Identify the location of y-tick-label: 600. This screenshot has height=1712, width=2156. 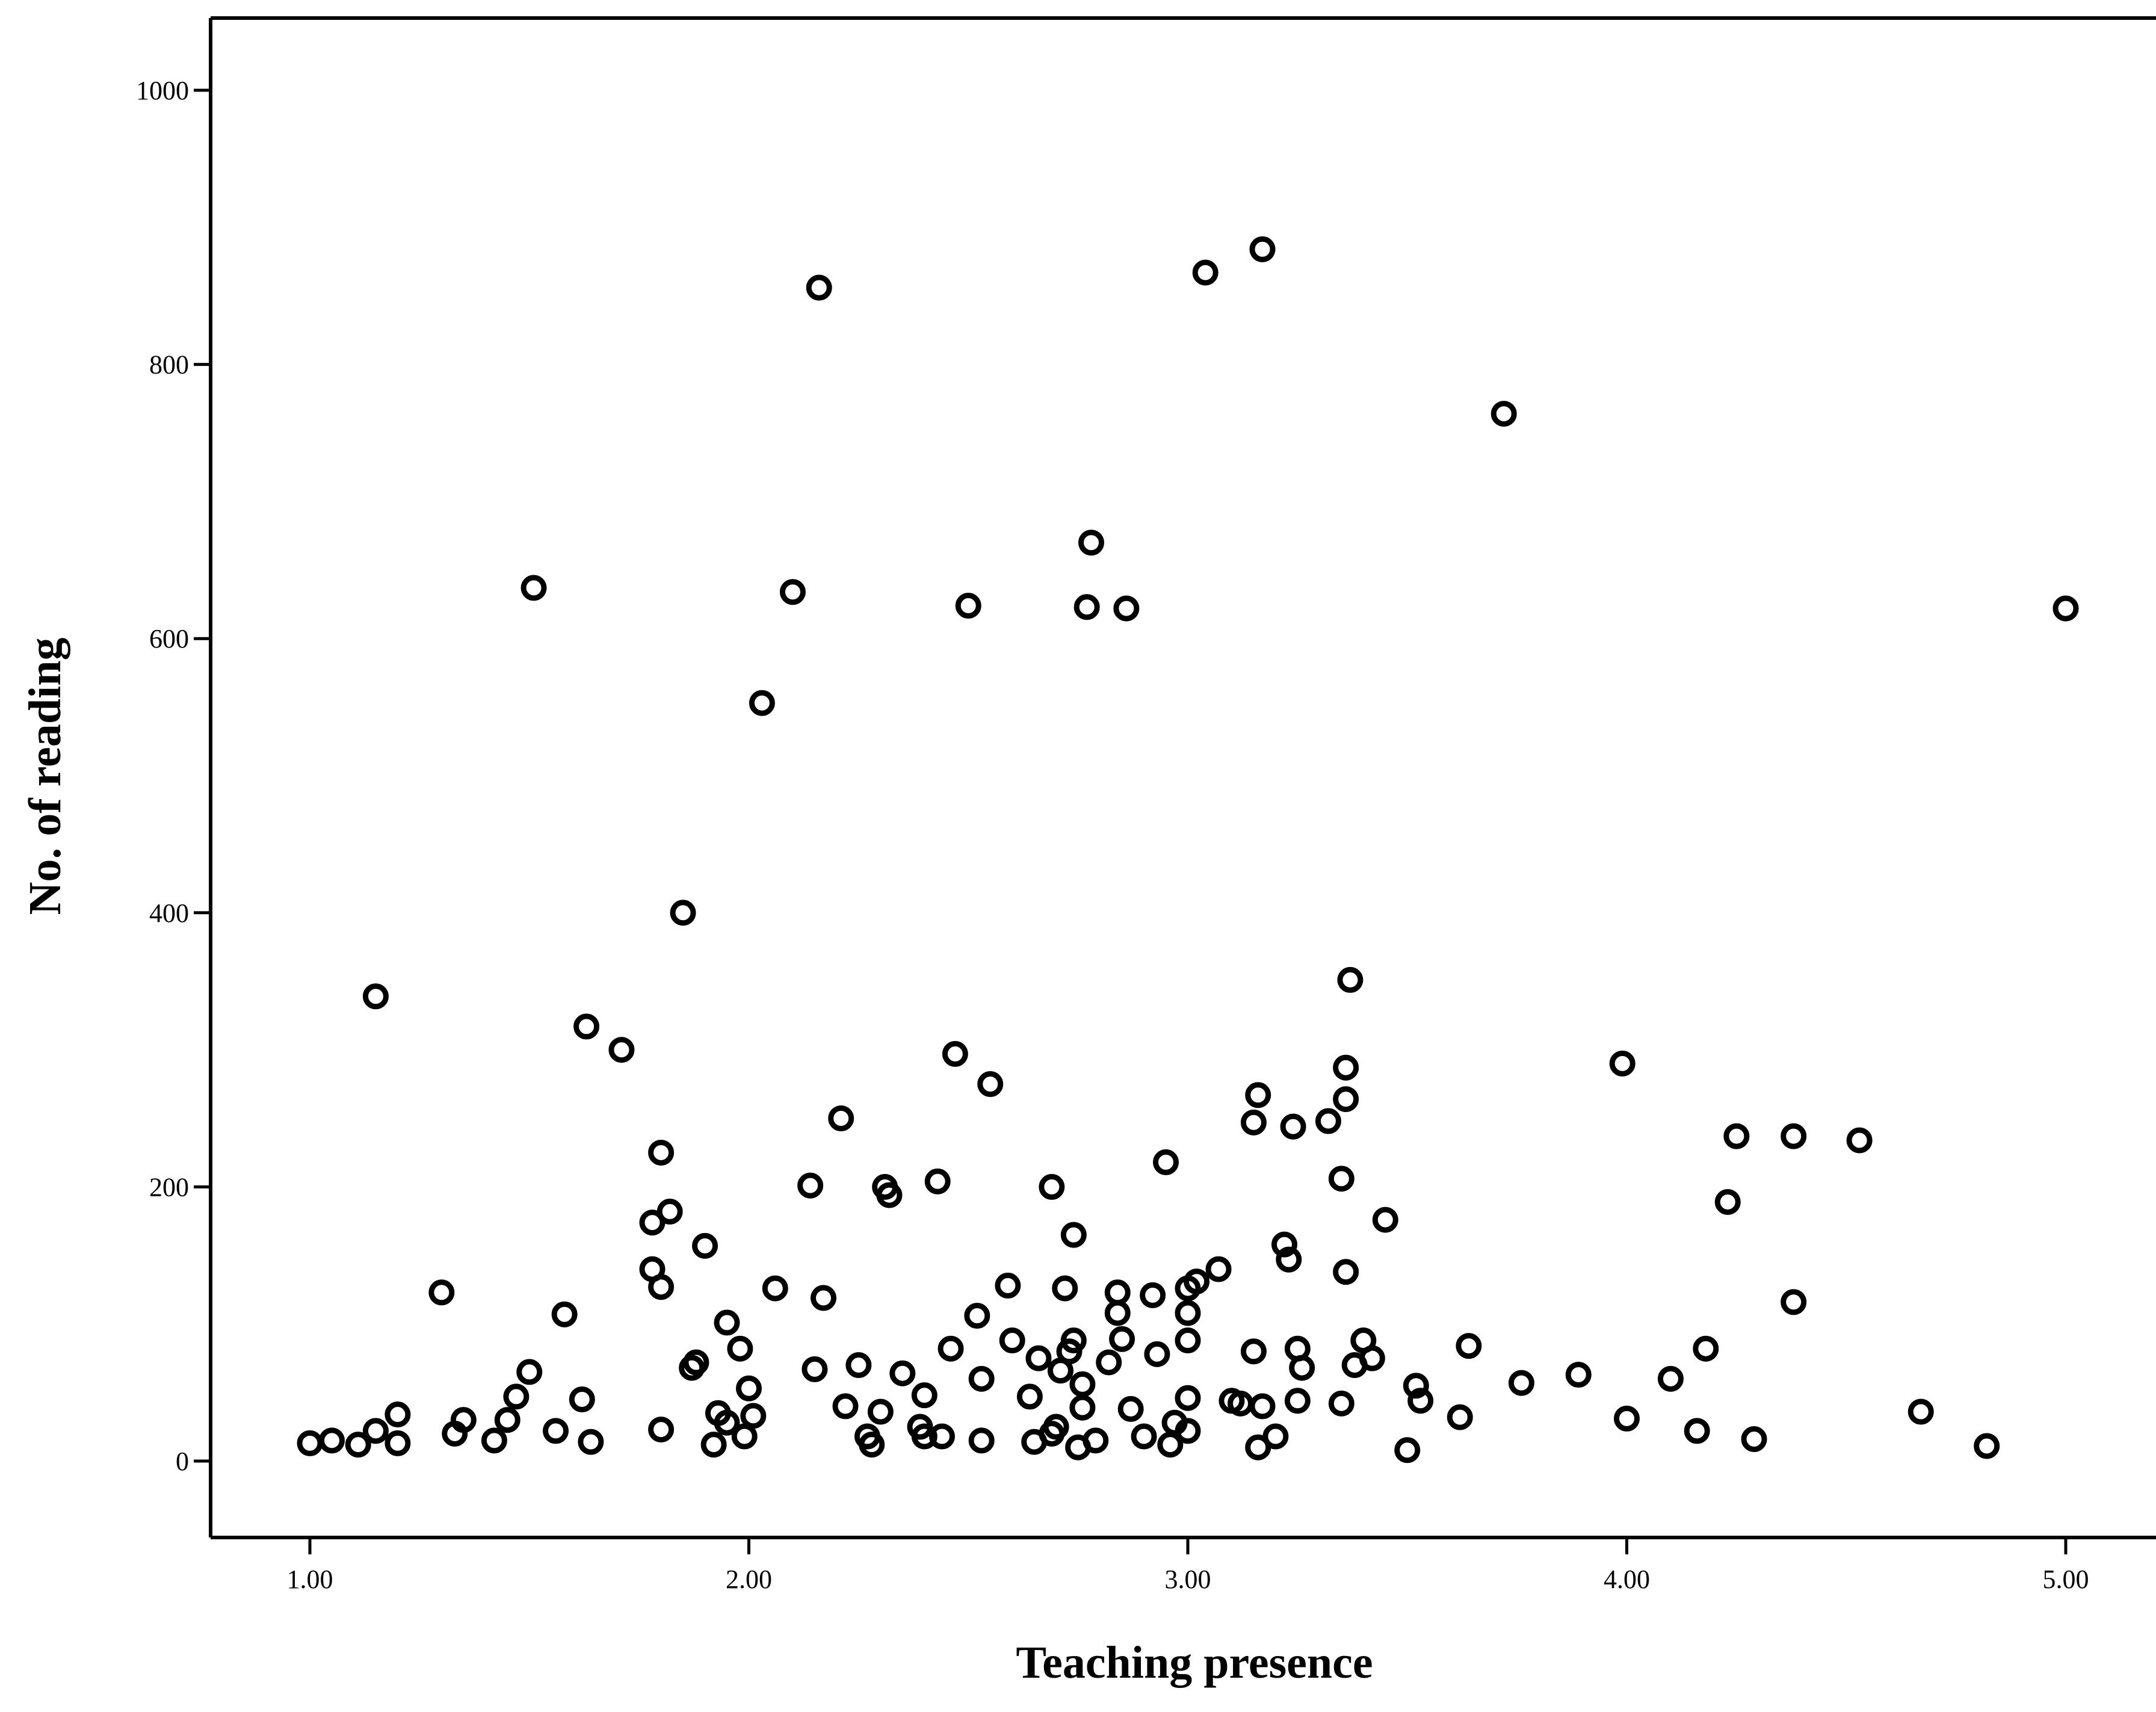
(169, 639).